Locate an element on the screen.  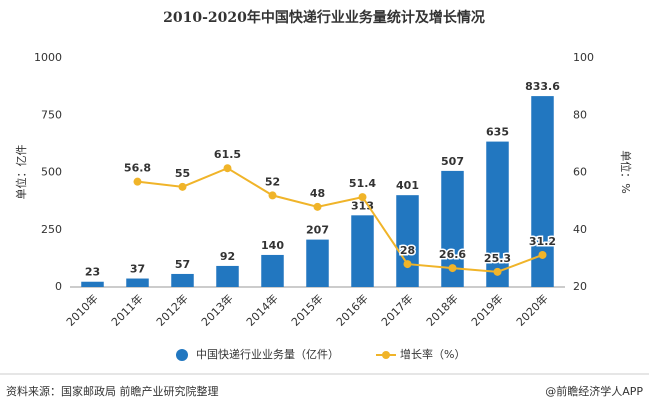
bar-value-label: 635 is located at coordinates (497, 132).